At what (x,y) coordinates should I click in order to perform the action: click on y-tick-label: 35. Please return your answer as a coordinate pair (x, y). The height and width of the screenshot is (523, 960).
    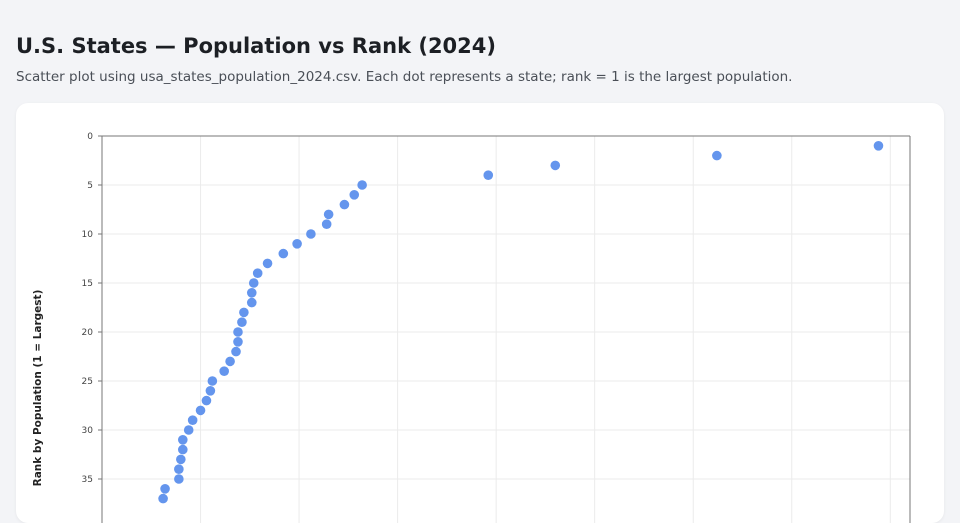
    Looking at the image, I should click on (87, 480).